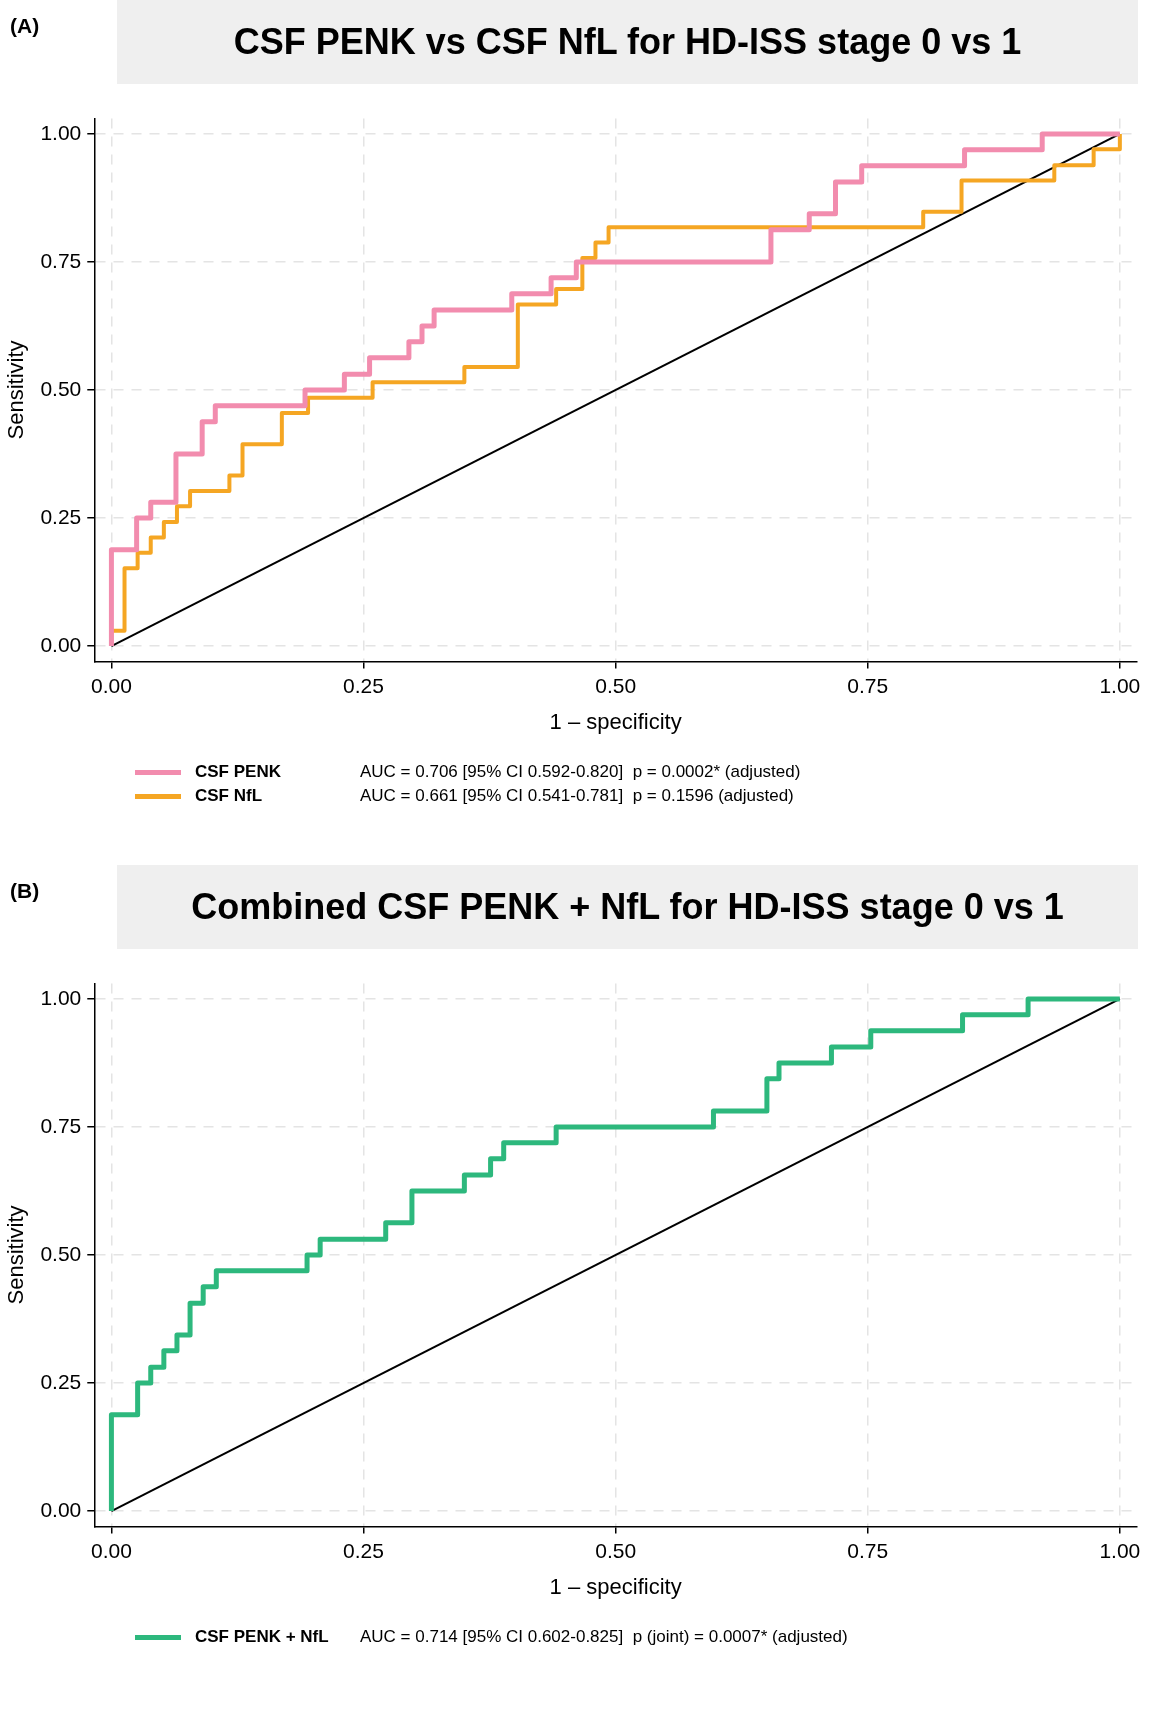 Image resolution: width=1149 pixels, height=1716 pixels. Describe the element at coordinates (262, 1637) in the screenshot. I see `legend-label: CSF PENK + NfL` at that location.